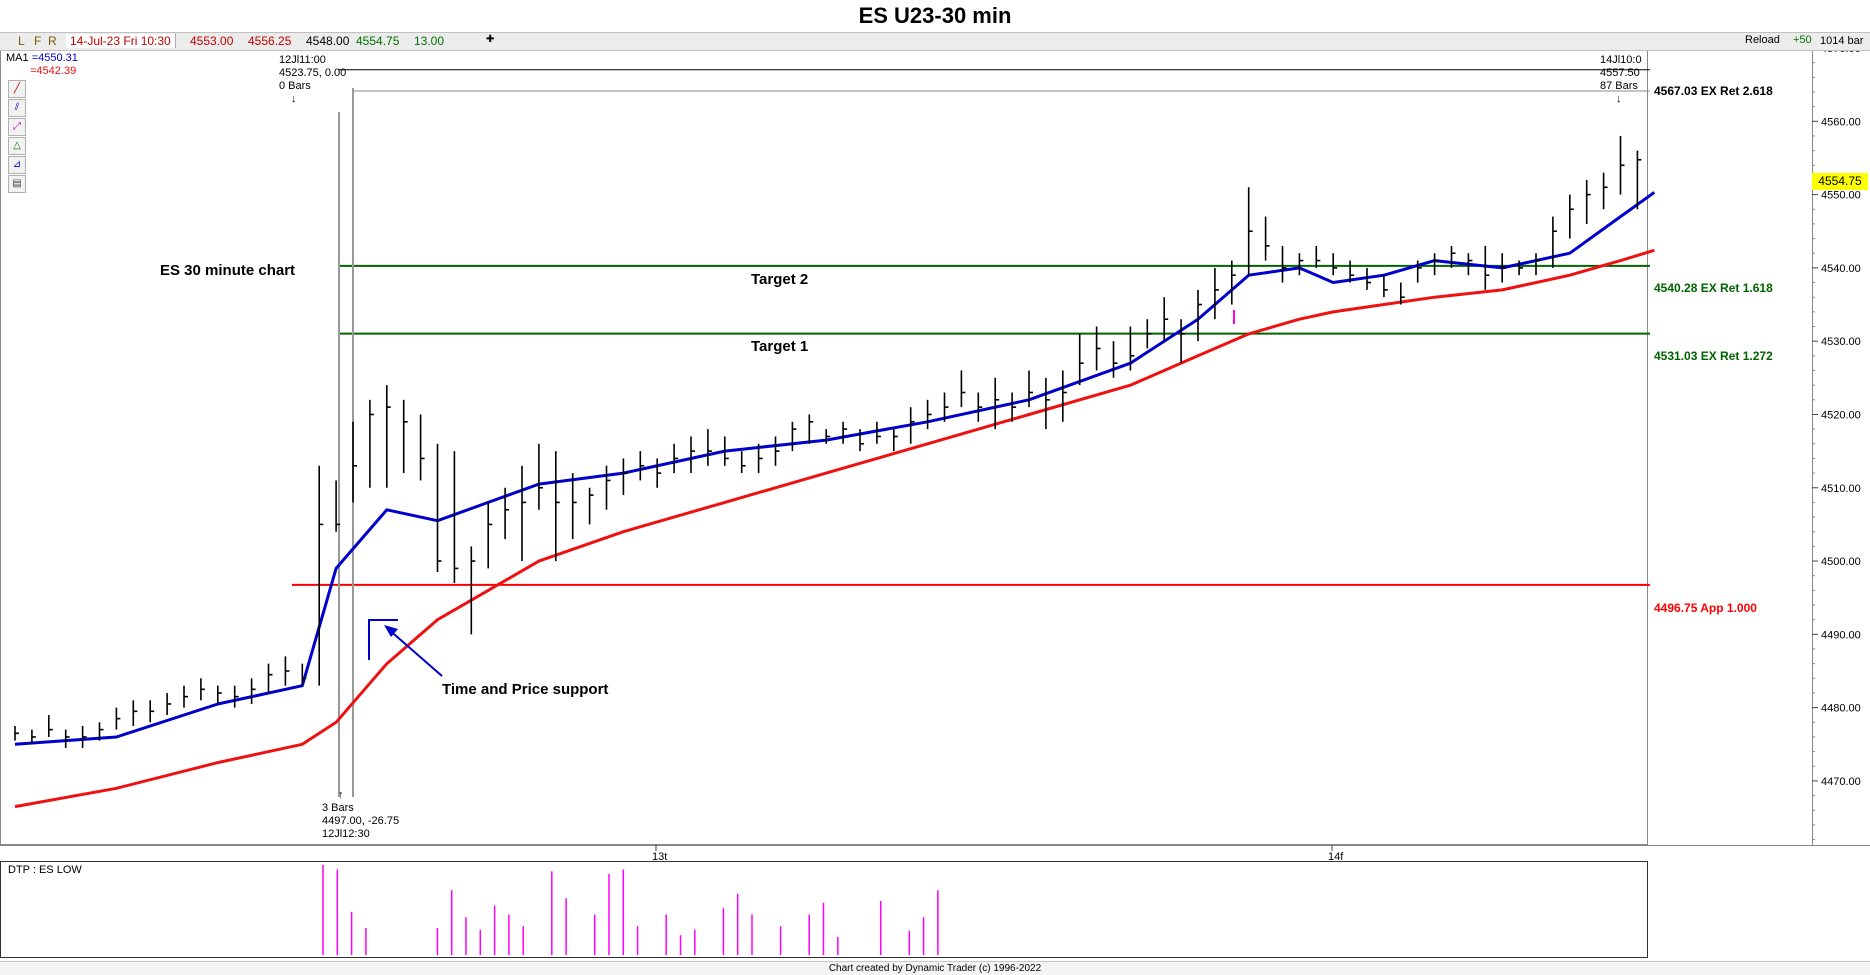 The width and height of the screenshot is (1870, 975). Describe the element at coordinates (383, 639) in the screenshot. I see `support-bracket` at that location.